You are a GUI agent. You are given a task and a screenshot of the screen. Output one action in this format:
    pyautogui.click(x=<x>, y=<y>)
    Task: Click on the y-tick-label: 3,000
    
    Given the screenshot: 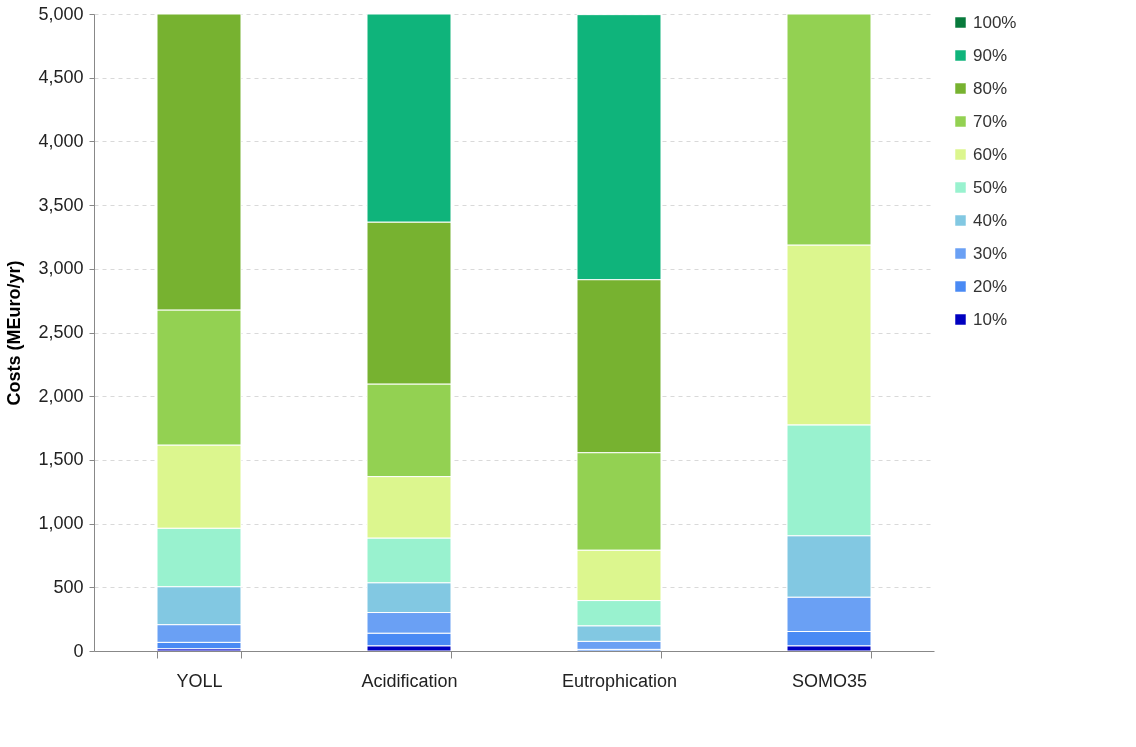 What is the action you would take?
    pyautogui.click(x=61, y=268)
    